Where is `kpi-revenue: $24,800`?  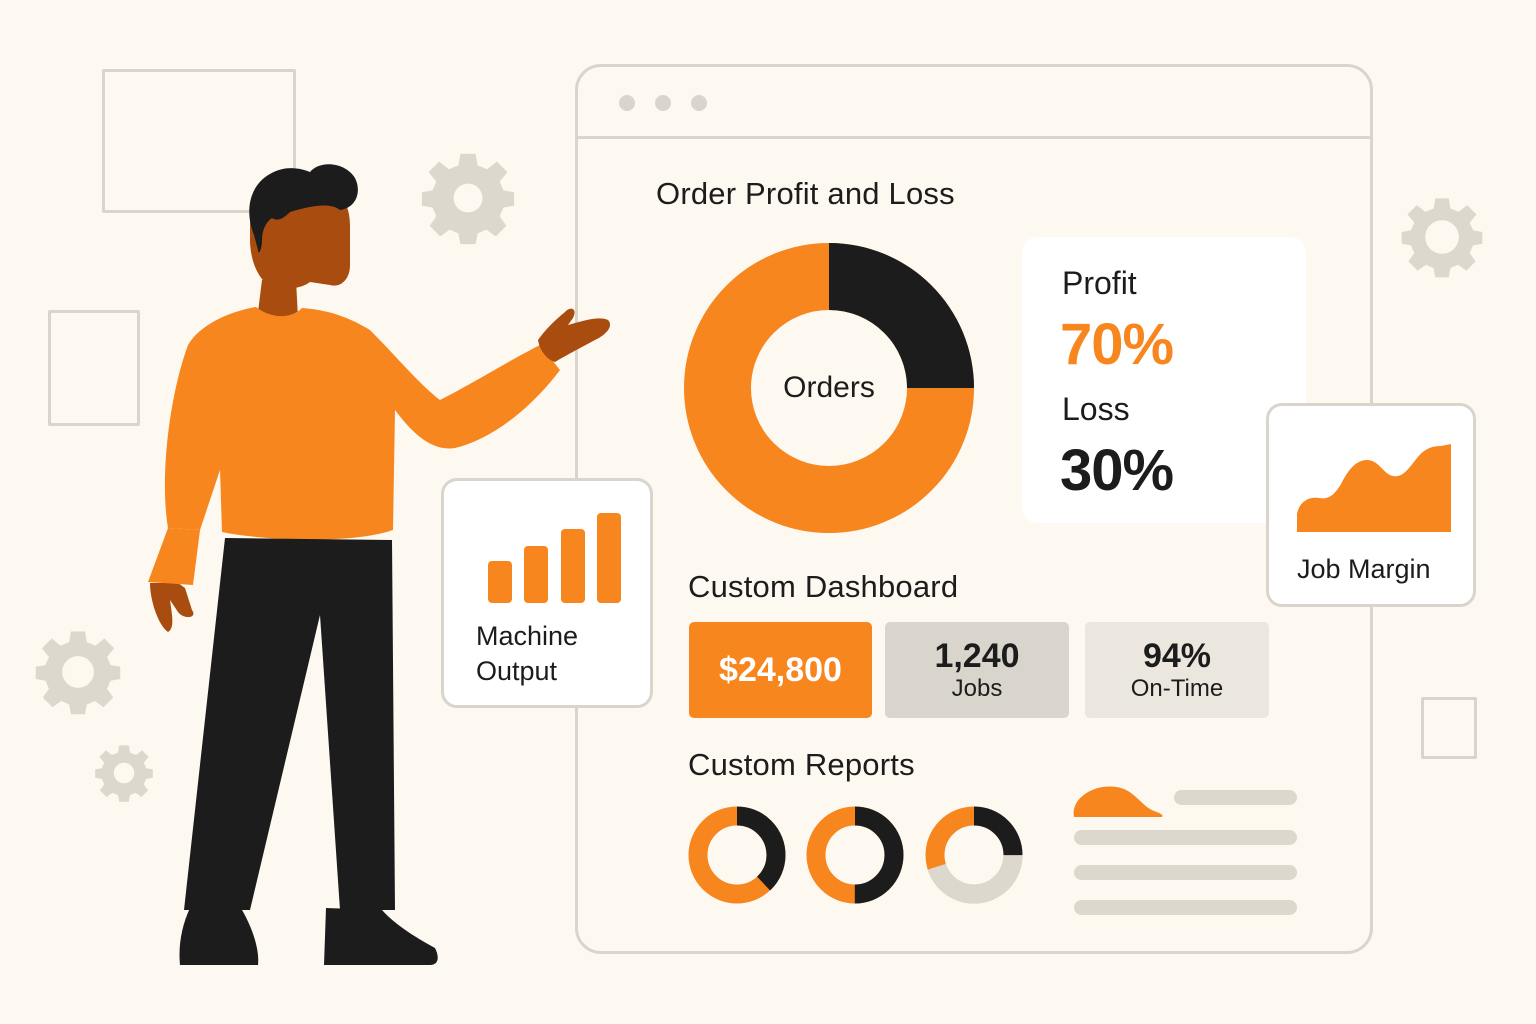
kpi-revenue: $24,800 is located at coordinates (780, 670).